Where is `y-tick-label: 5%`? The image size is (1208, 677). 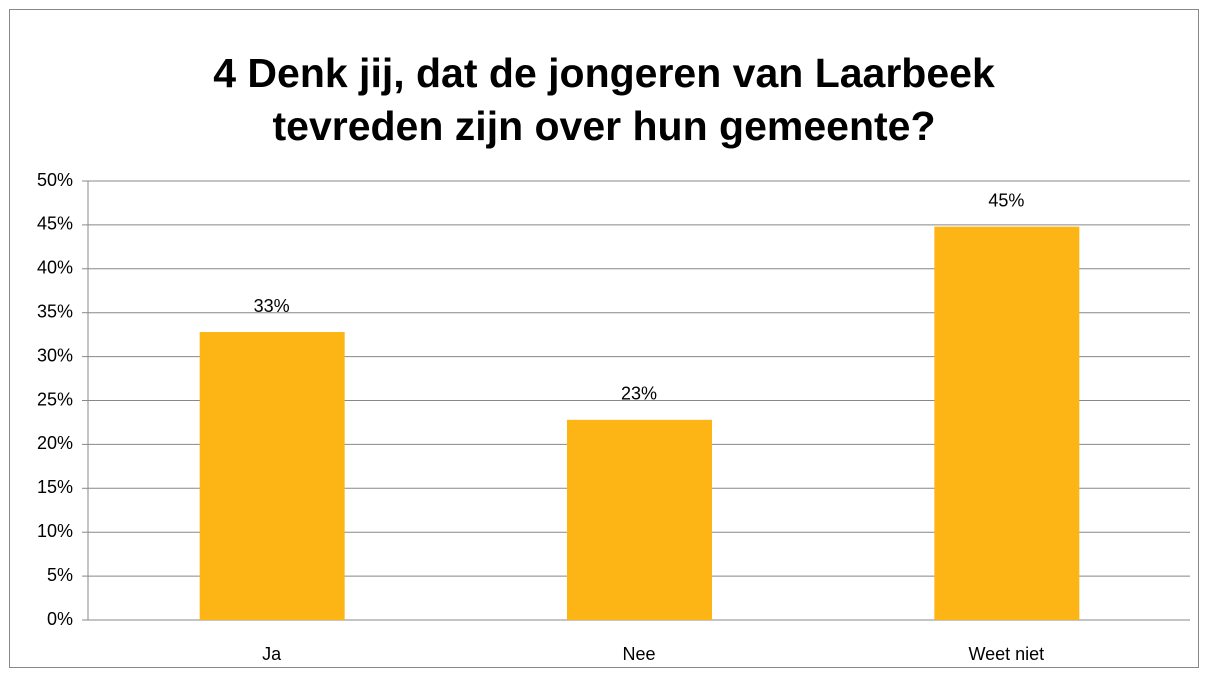 y-tick-label: 5% is located at coordinates (60, 575).